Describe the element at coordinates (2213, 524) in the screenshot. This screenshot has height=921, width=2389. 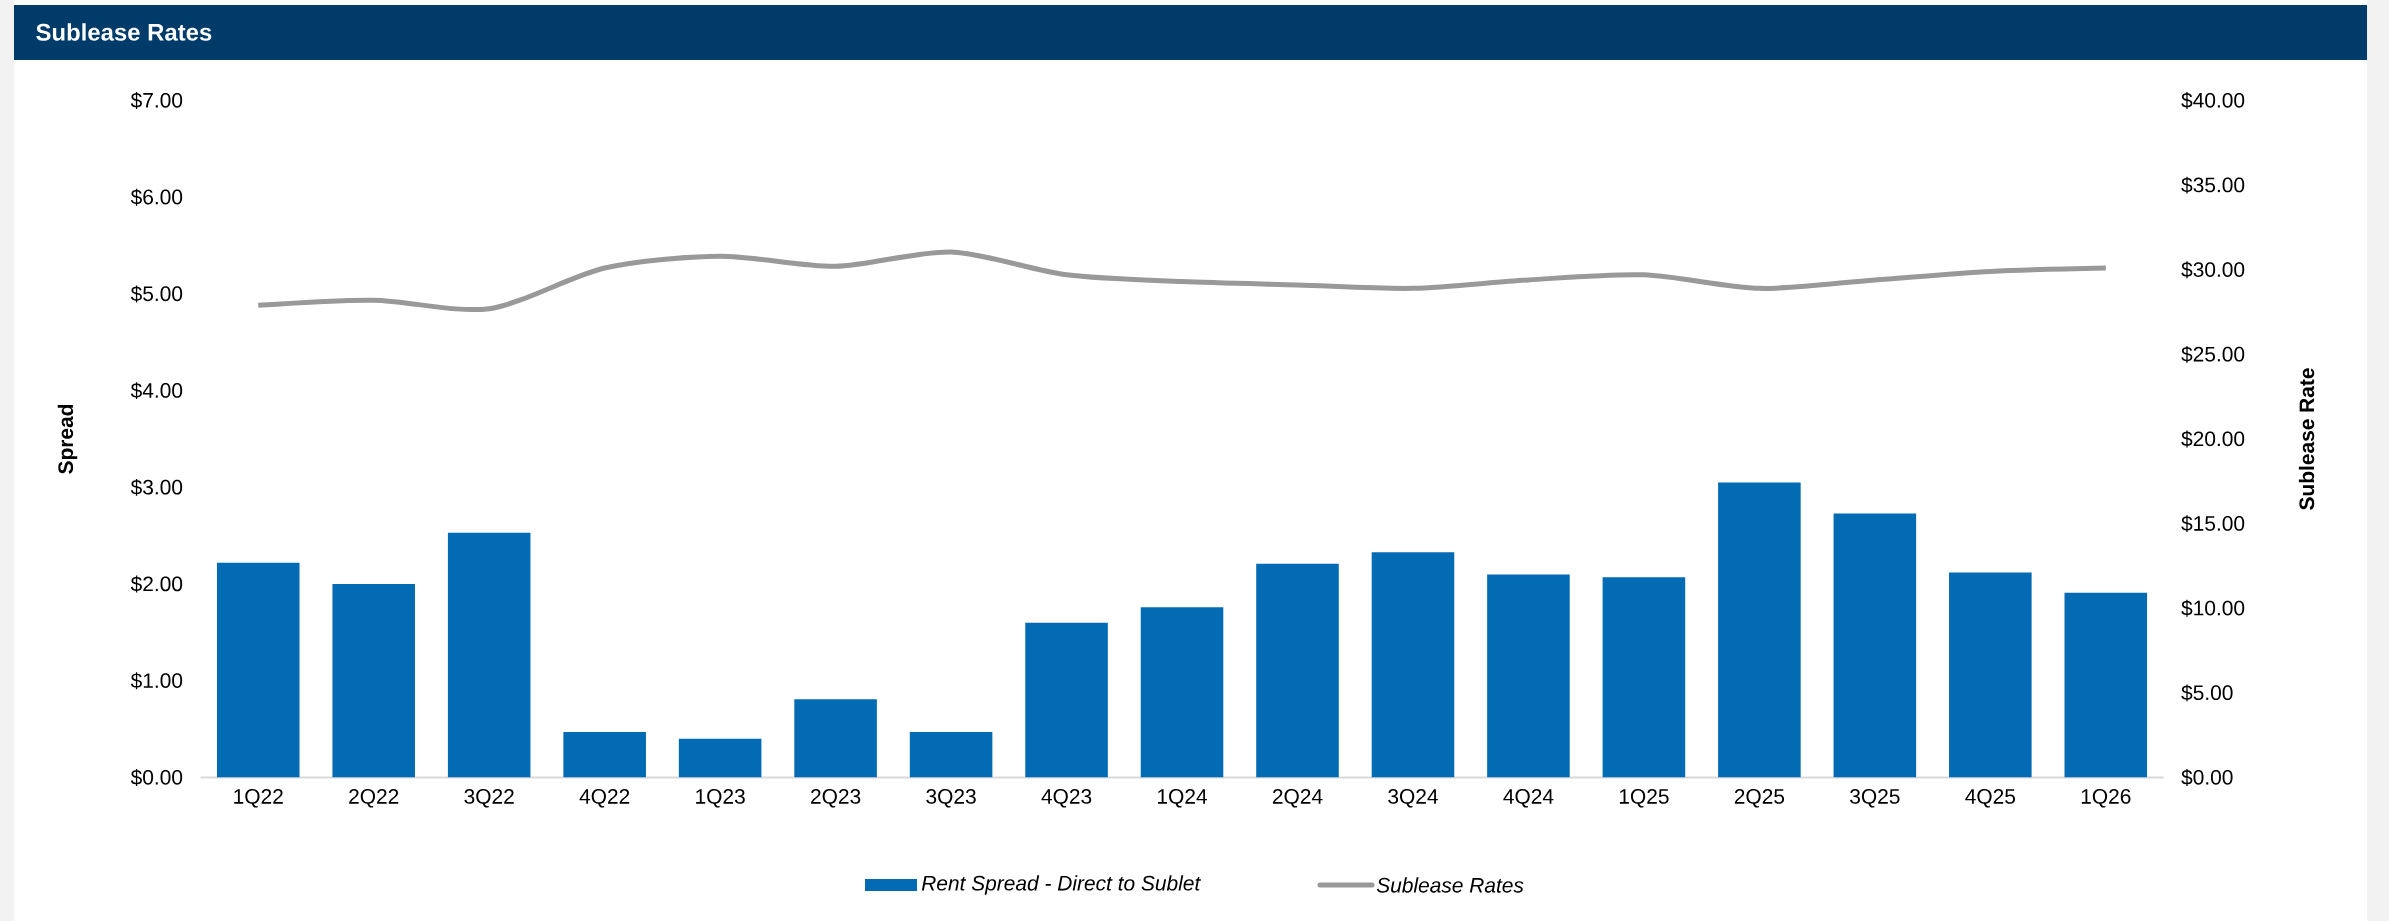
I see `y2-tick-label: $15.00` at that location.